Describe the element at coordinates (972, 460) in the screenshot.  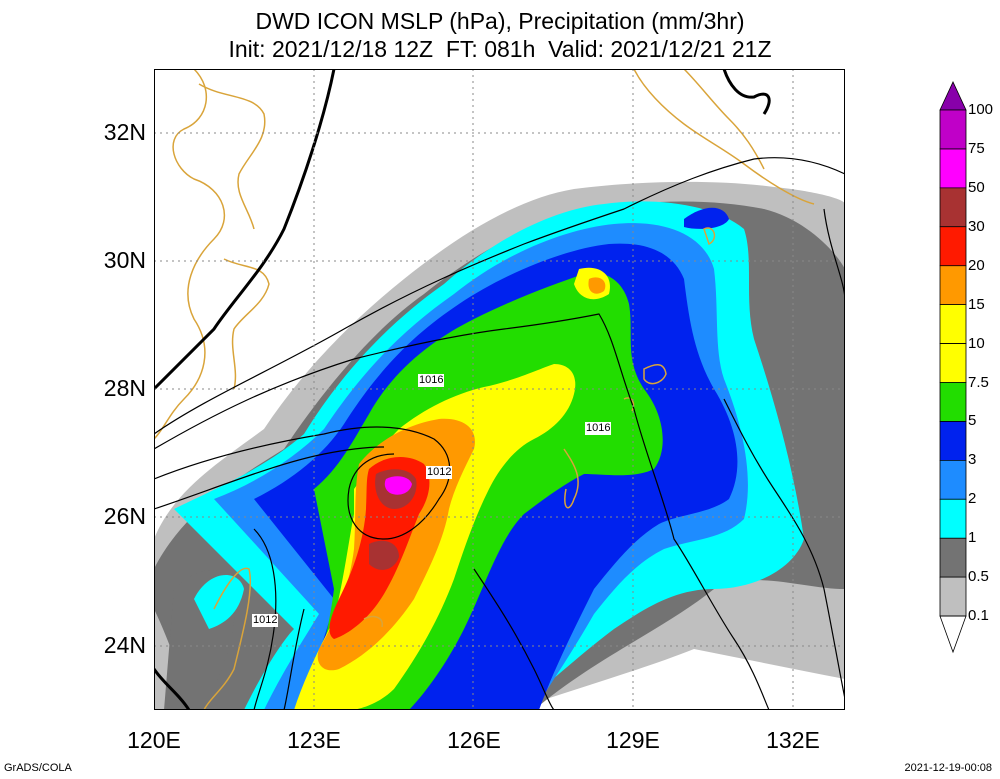
I see `legend-level-label: 3` at that location.